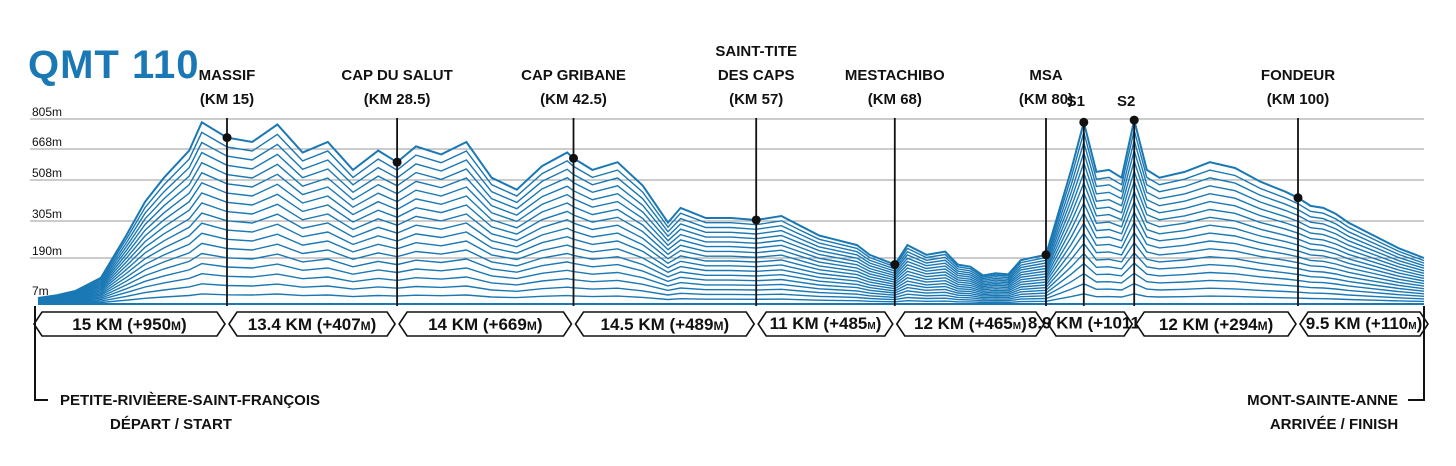 The width and height of the screenshot is (1456, 466). Describe the element at coordinates (47, 173) in the screenshot. I see `y-tick-label: 508m` at that location.